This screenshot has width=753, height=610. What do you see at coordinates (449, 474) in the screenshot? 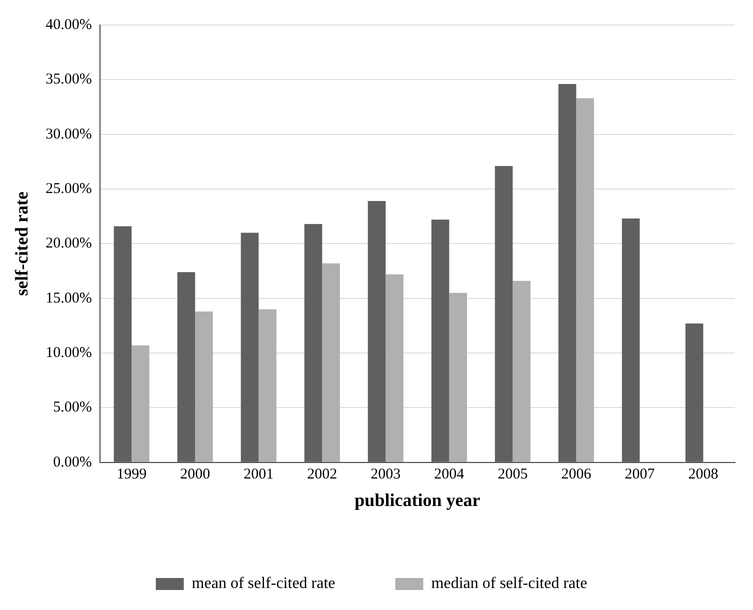
I see `x-tick-label: 2004` at bounding box center [449, 474].